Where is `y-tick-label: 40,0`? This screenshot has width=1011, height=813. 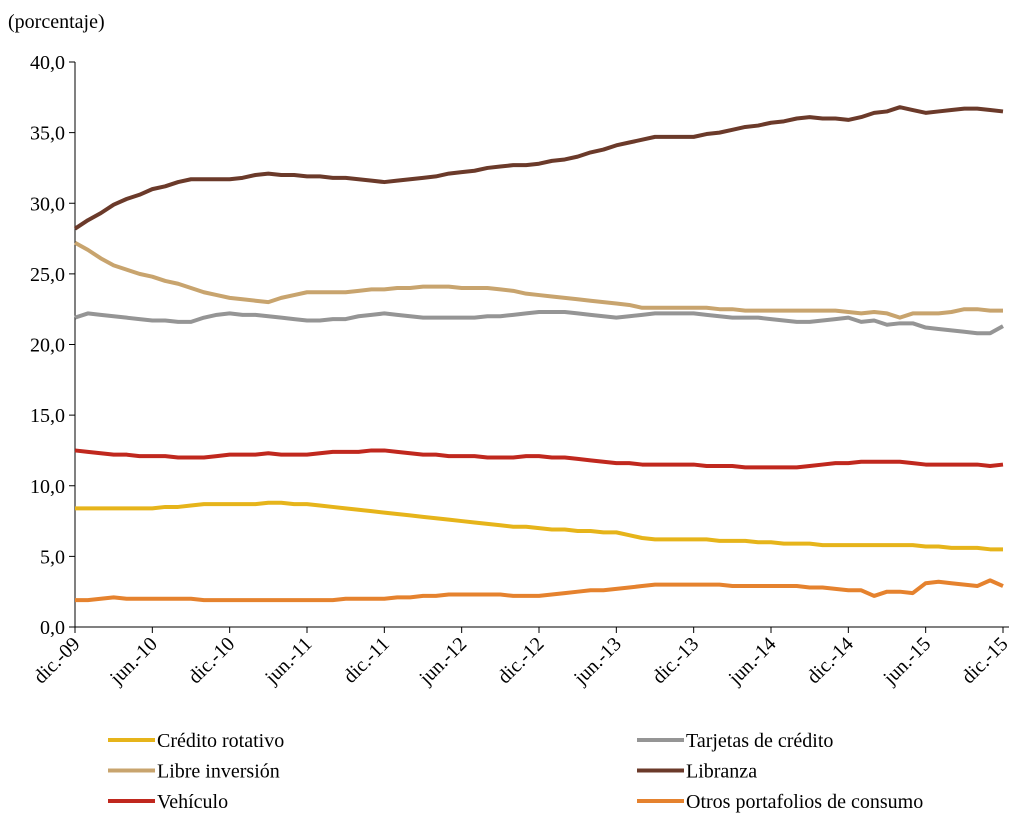
y-tick-label: 40,0 is located at coordinates (47, 63).